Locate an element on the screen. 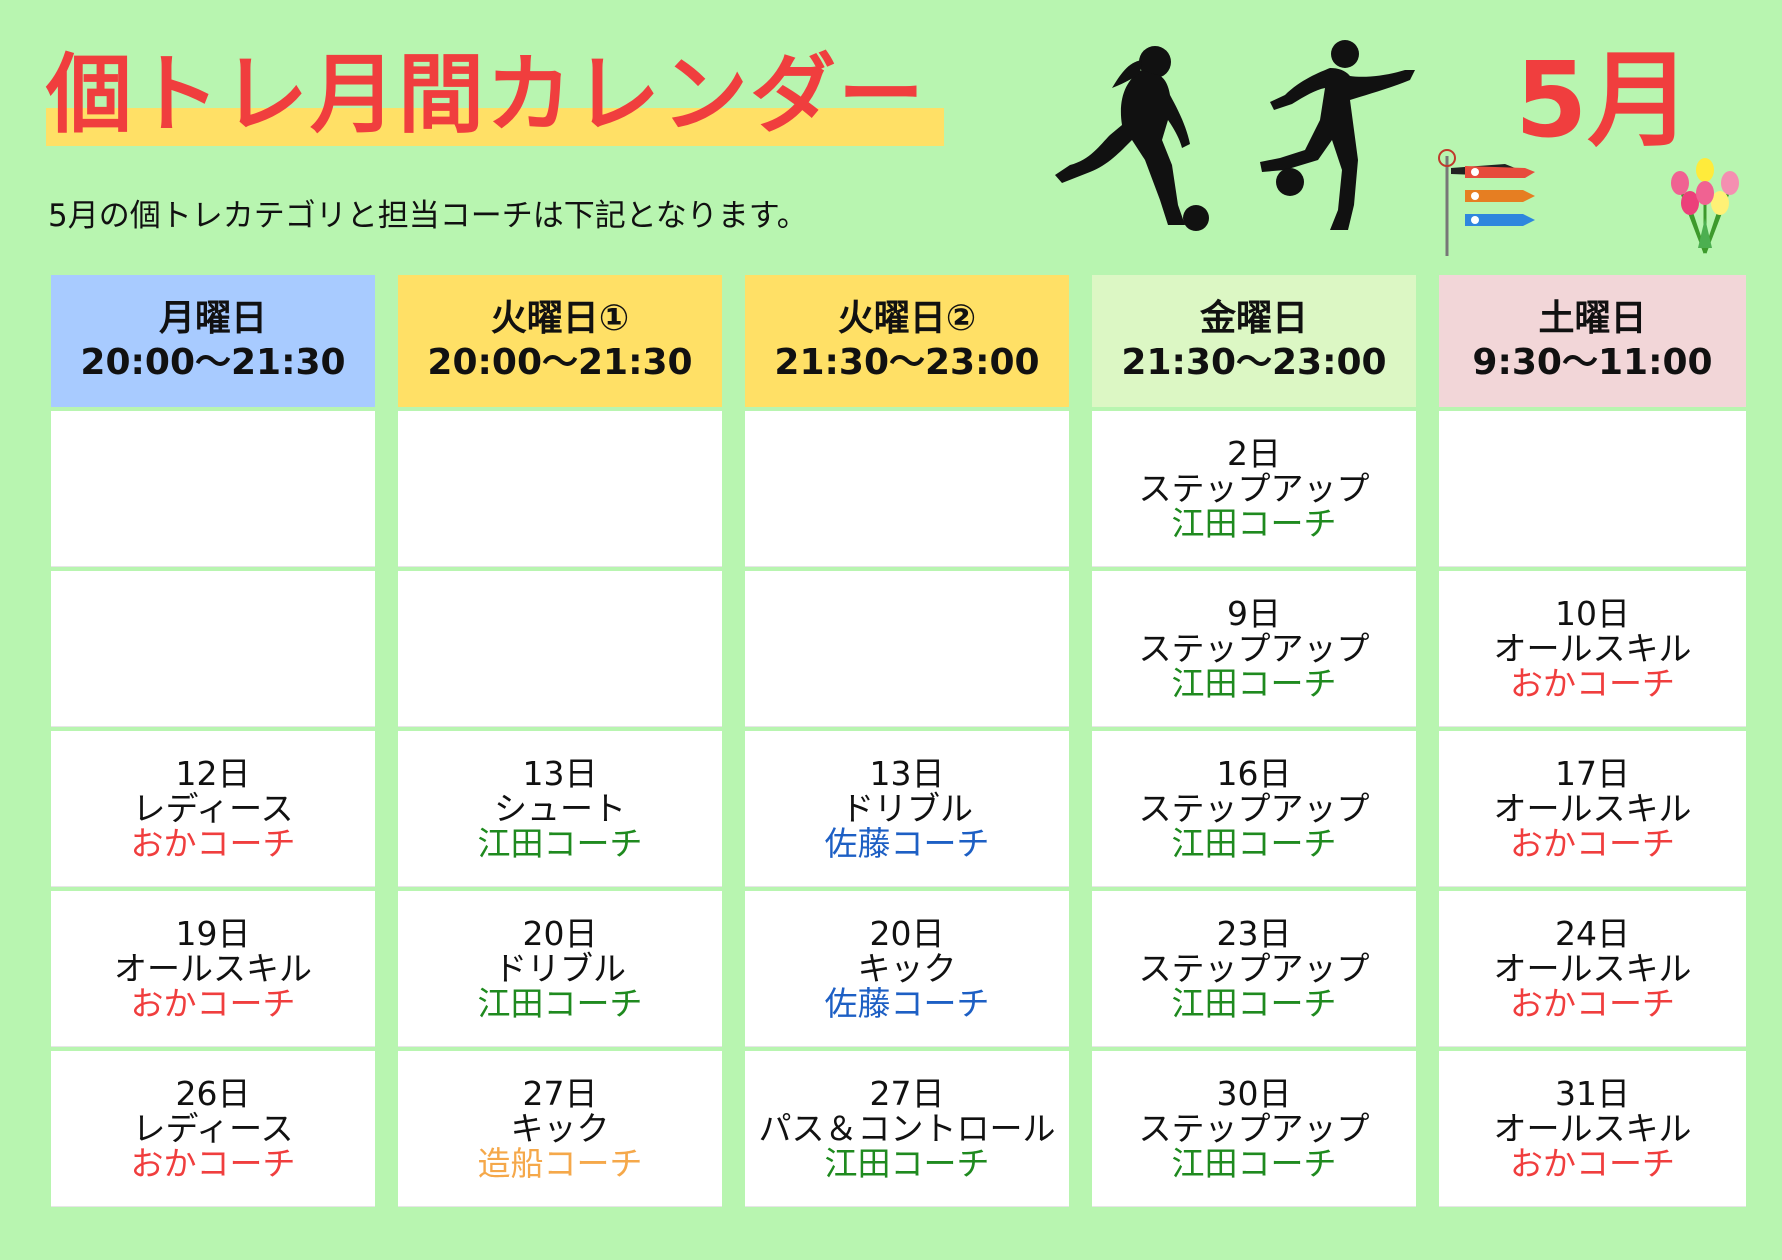  schedule-cell: 31日 オールスキル おかコーチ is located at coordinates (1592, 1129).